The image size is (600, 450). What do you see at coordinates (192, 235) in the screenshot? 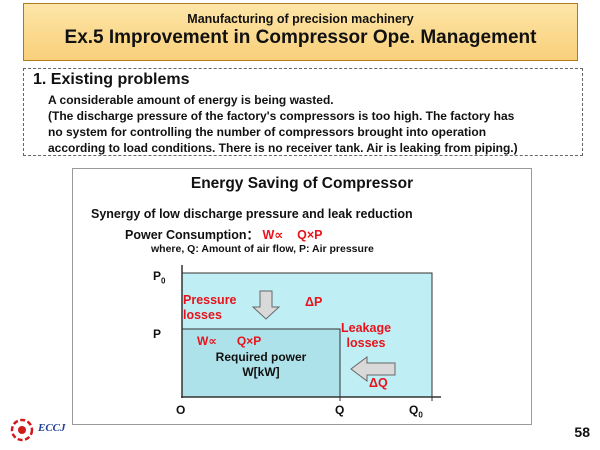
I see `power-consumption-label: Power Consumption：` at bounding box center [192, 235].